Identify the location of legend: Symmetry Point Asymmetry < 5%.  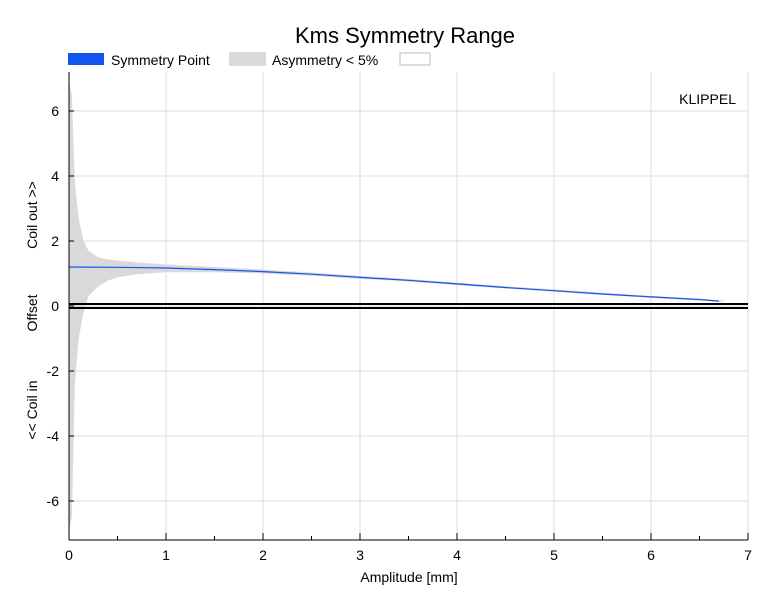
(249, 60).